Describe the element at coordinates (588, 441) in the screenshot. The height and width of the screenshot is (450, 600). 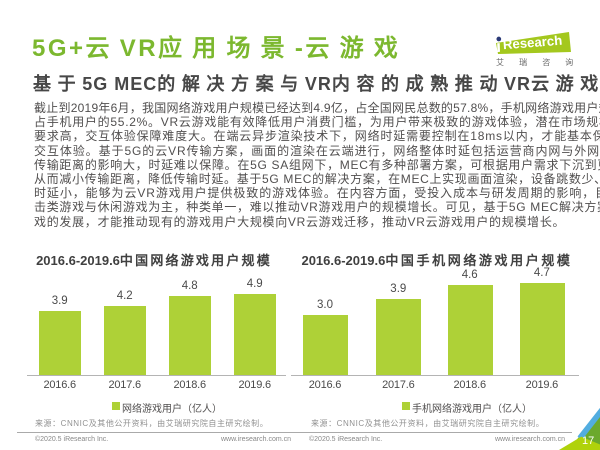
I see `svg-text: 17` at that location.